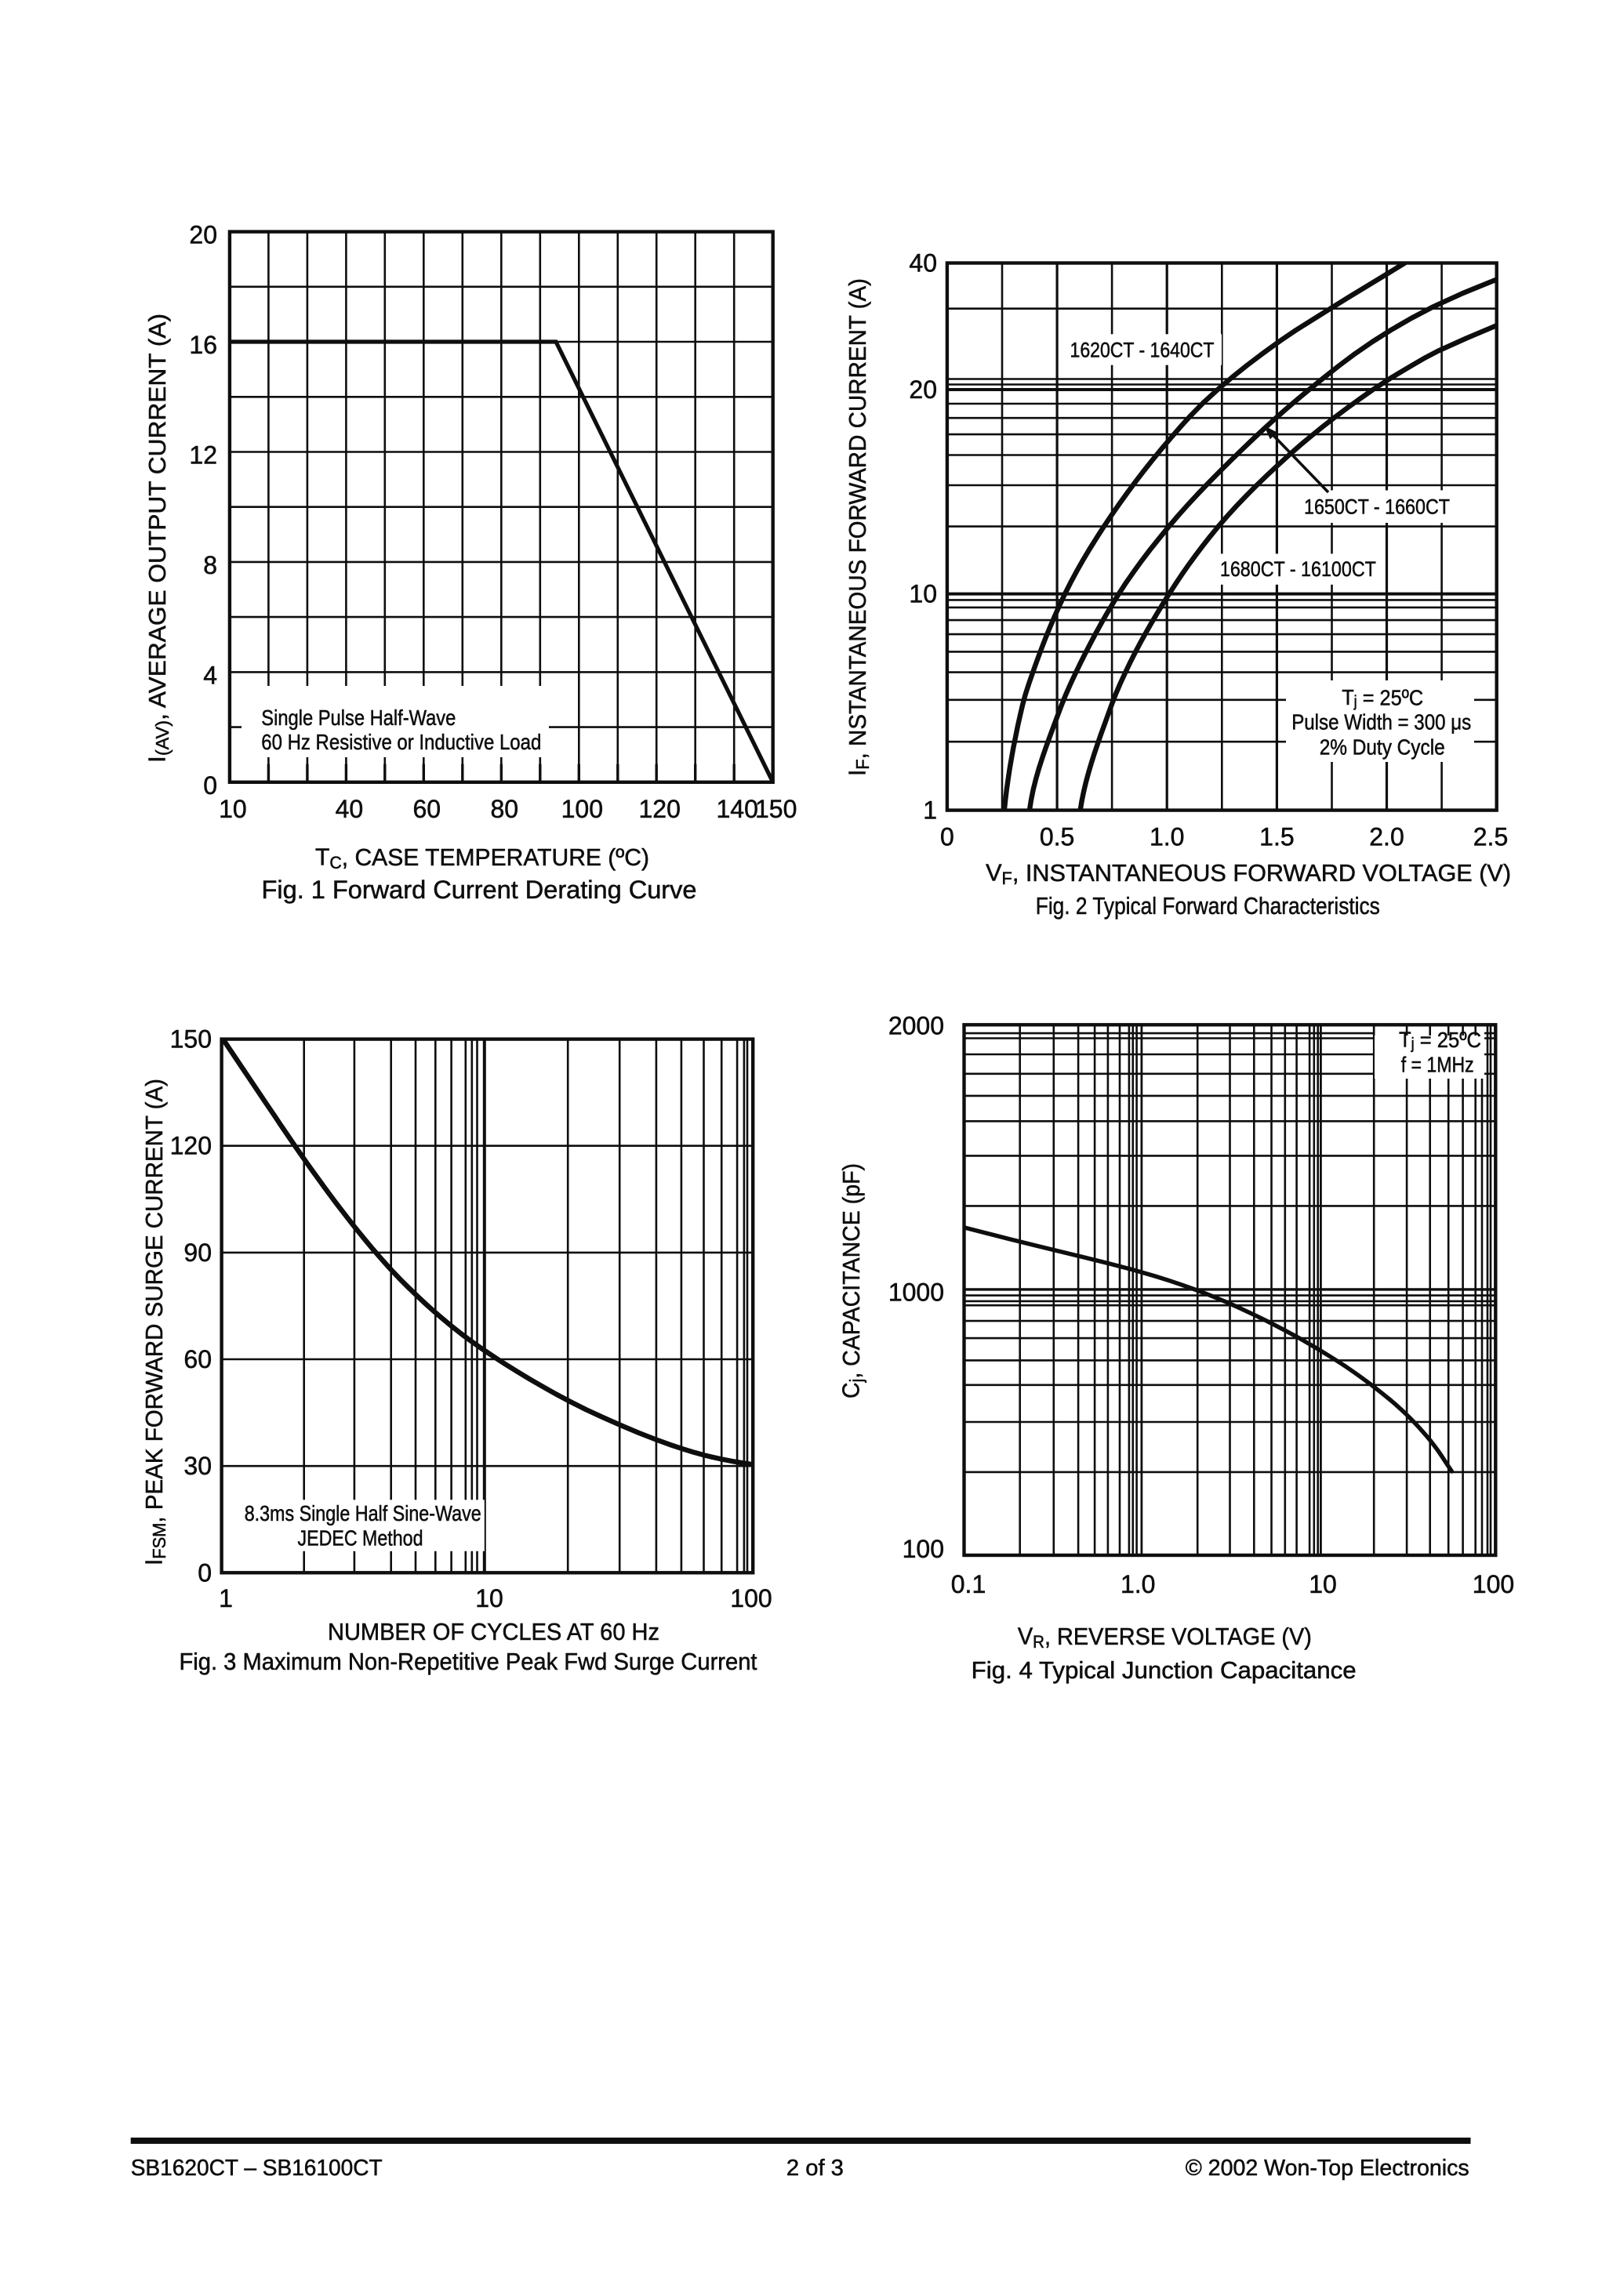 The image size is (1620, 2296). I want to click on svg-text: 2000, so click(916, 1026).